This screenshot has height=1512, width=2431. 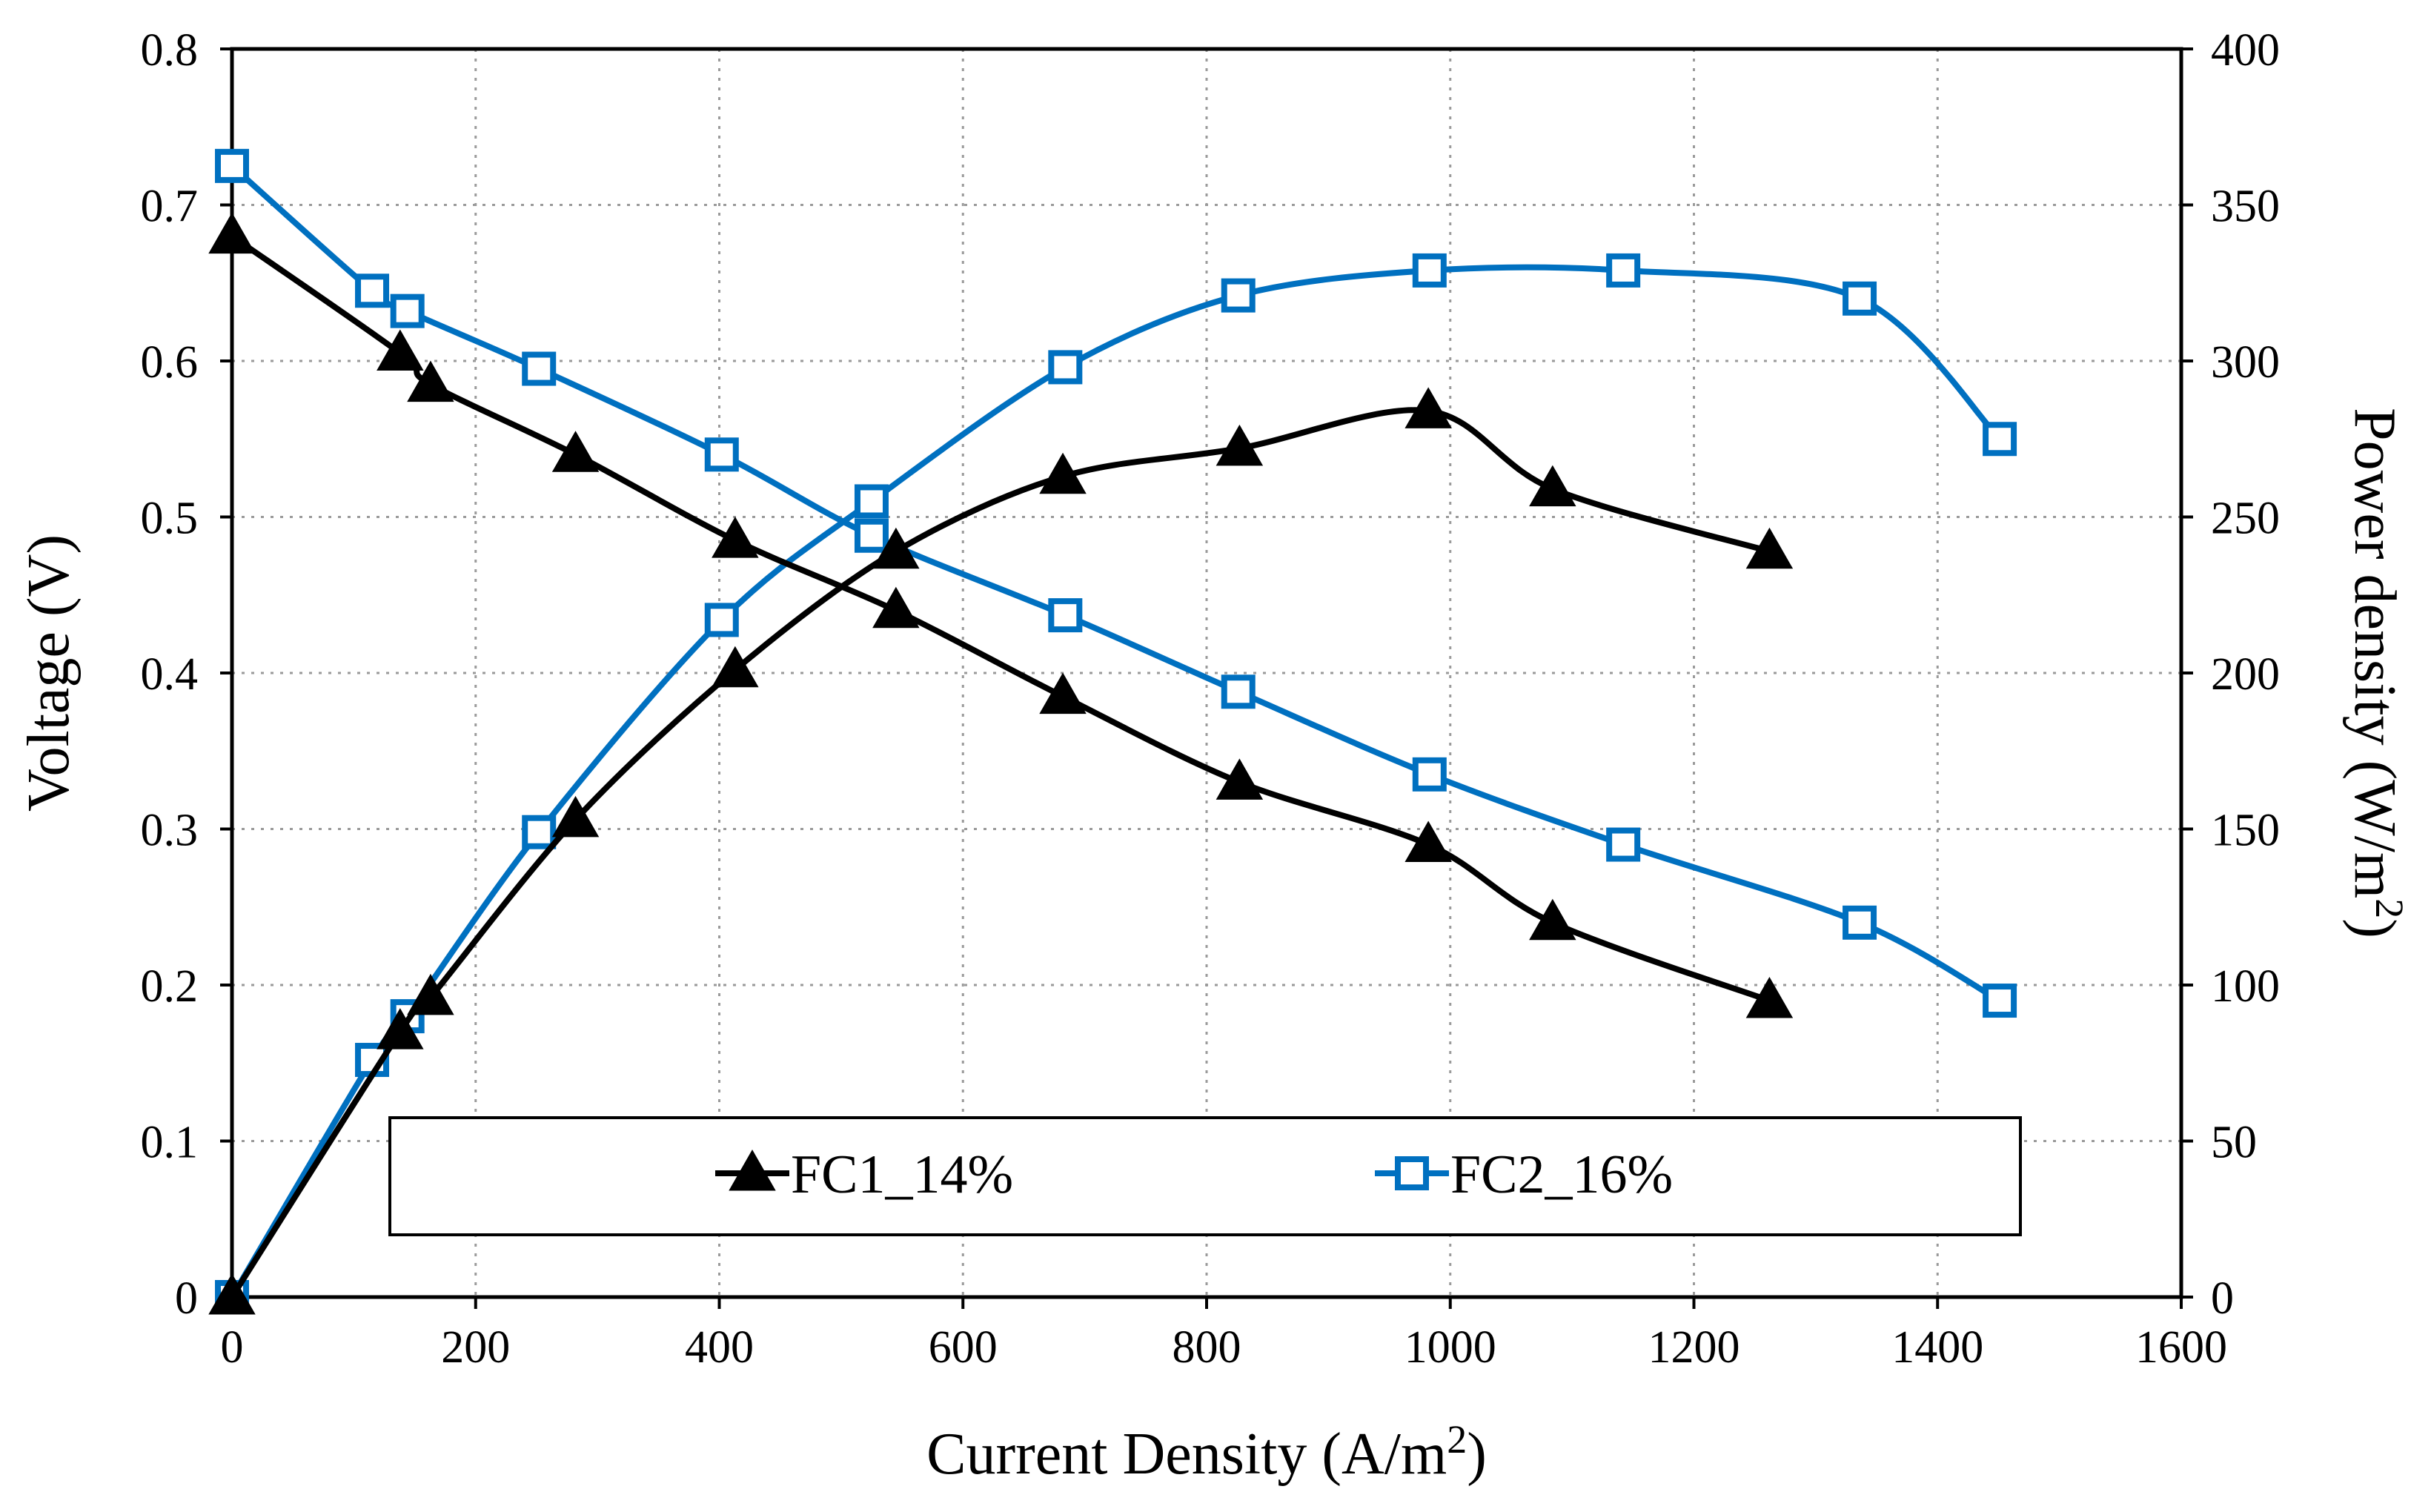 I want to click on y-tick-label: 0.1, so click(x=170, y=1143).